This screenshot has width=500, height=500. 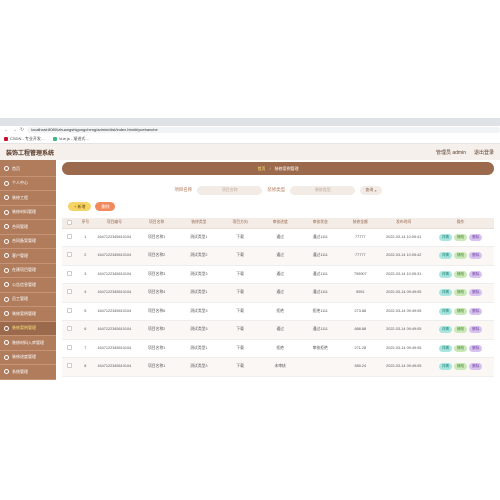 I want to click on breadcrumb: 首页 / 装修案例管理, so click(x=278, y=168).